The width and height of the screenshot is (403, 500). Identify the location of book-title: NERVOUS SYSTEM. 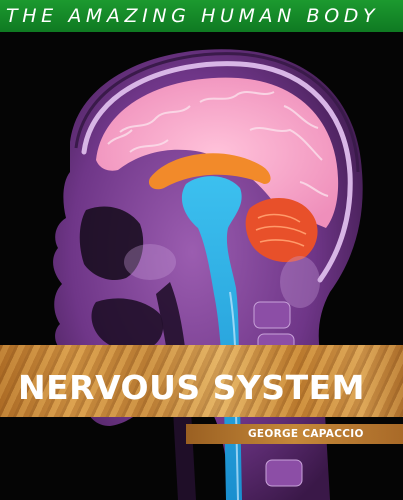
(191, 387).